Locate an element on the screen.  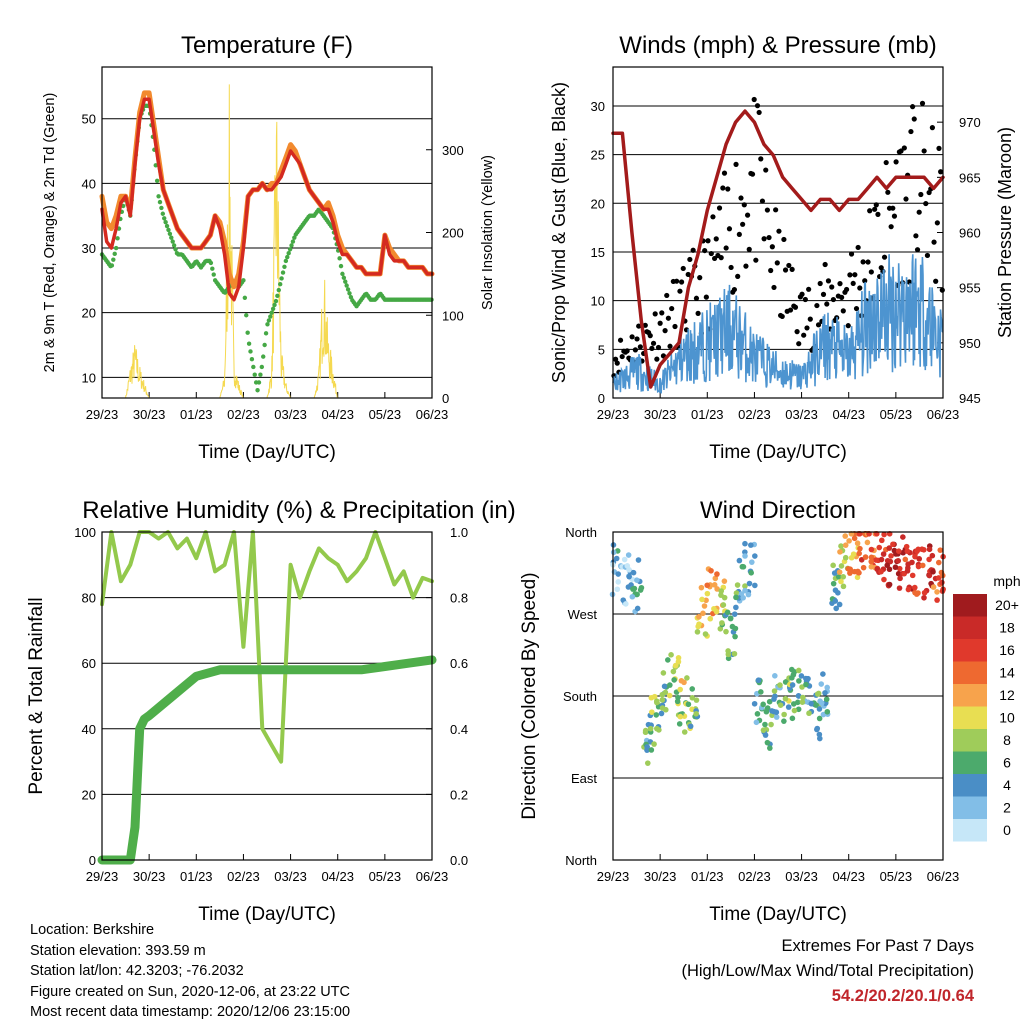
colorbar-label: 6 is located at coordinates (1007, 763).